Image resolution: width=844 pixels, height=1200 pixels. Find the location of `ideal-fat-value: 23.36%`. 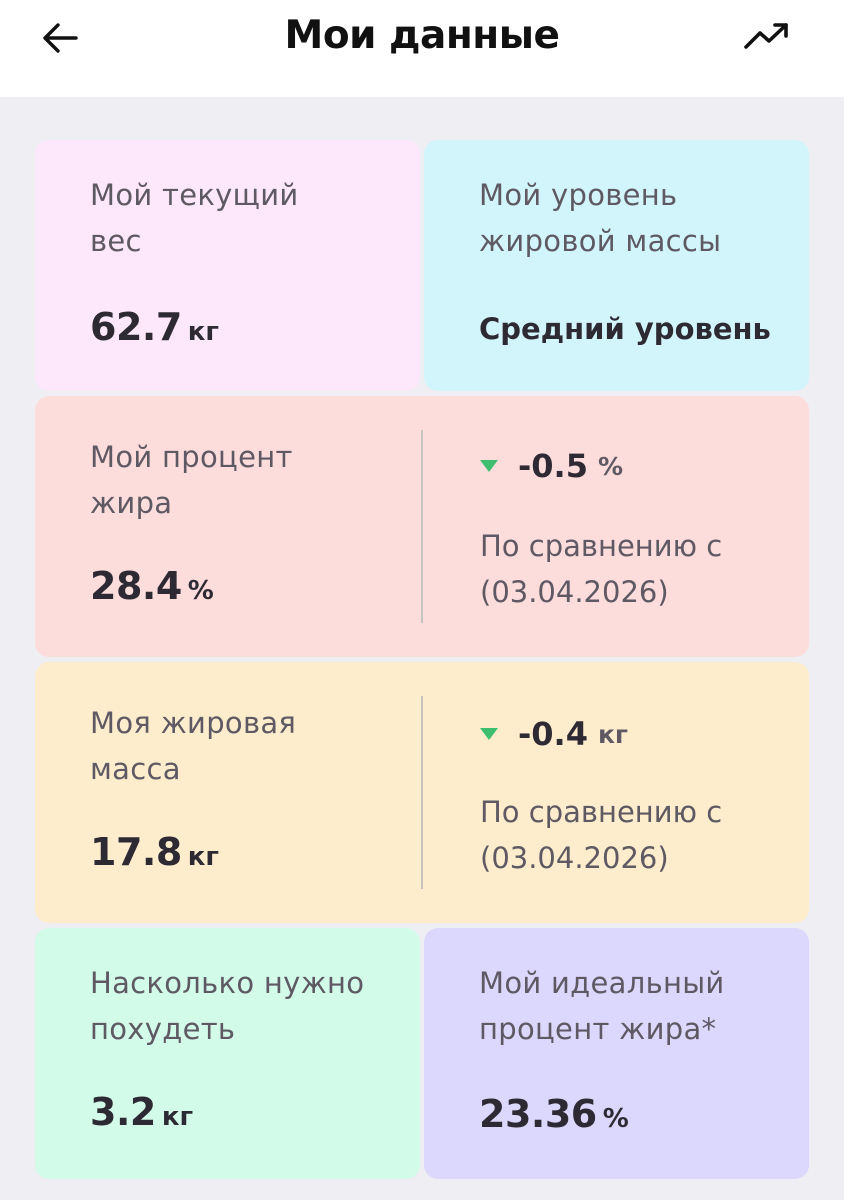

ideal-fat-value: 23.36% is located at coordinates (554, 1114).